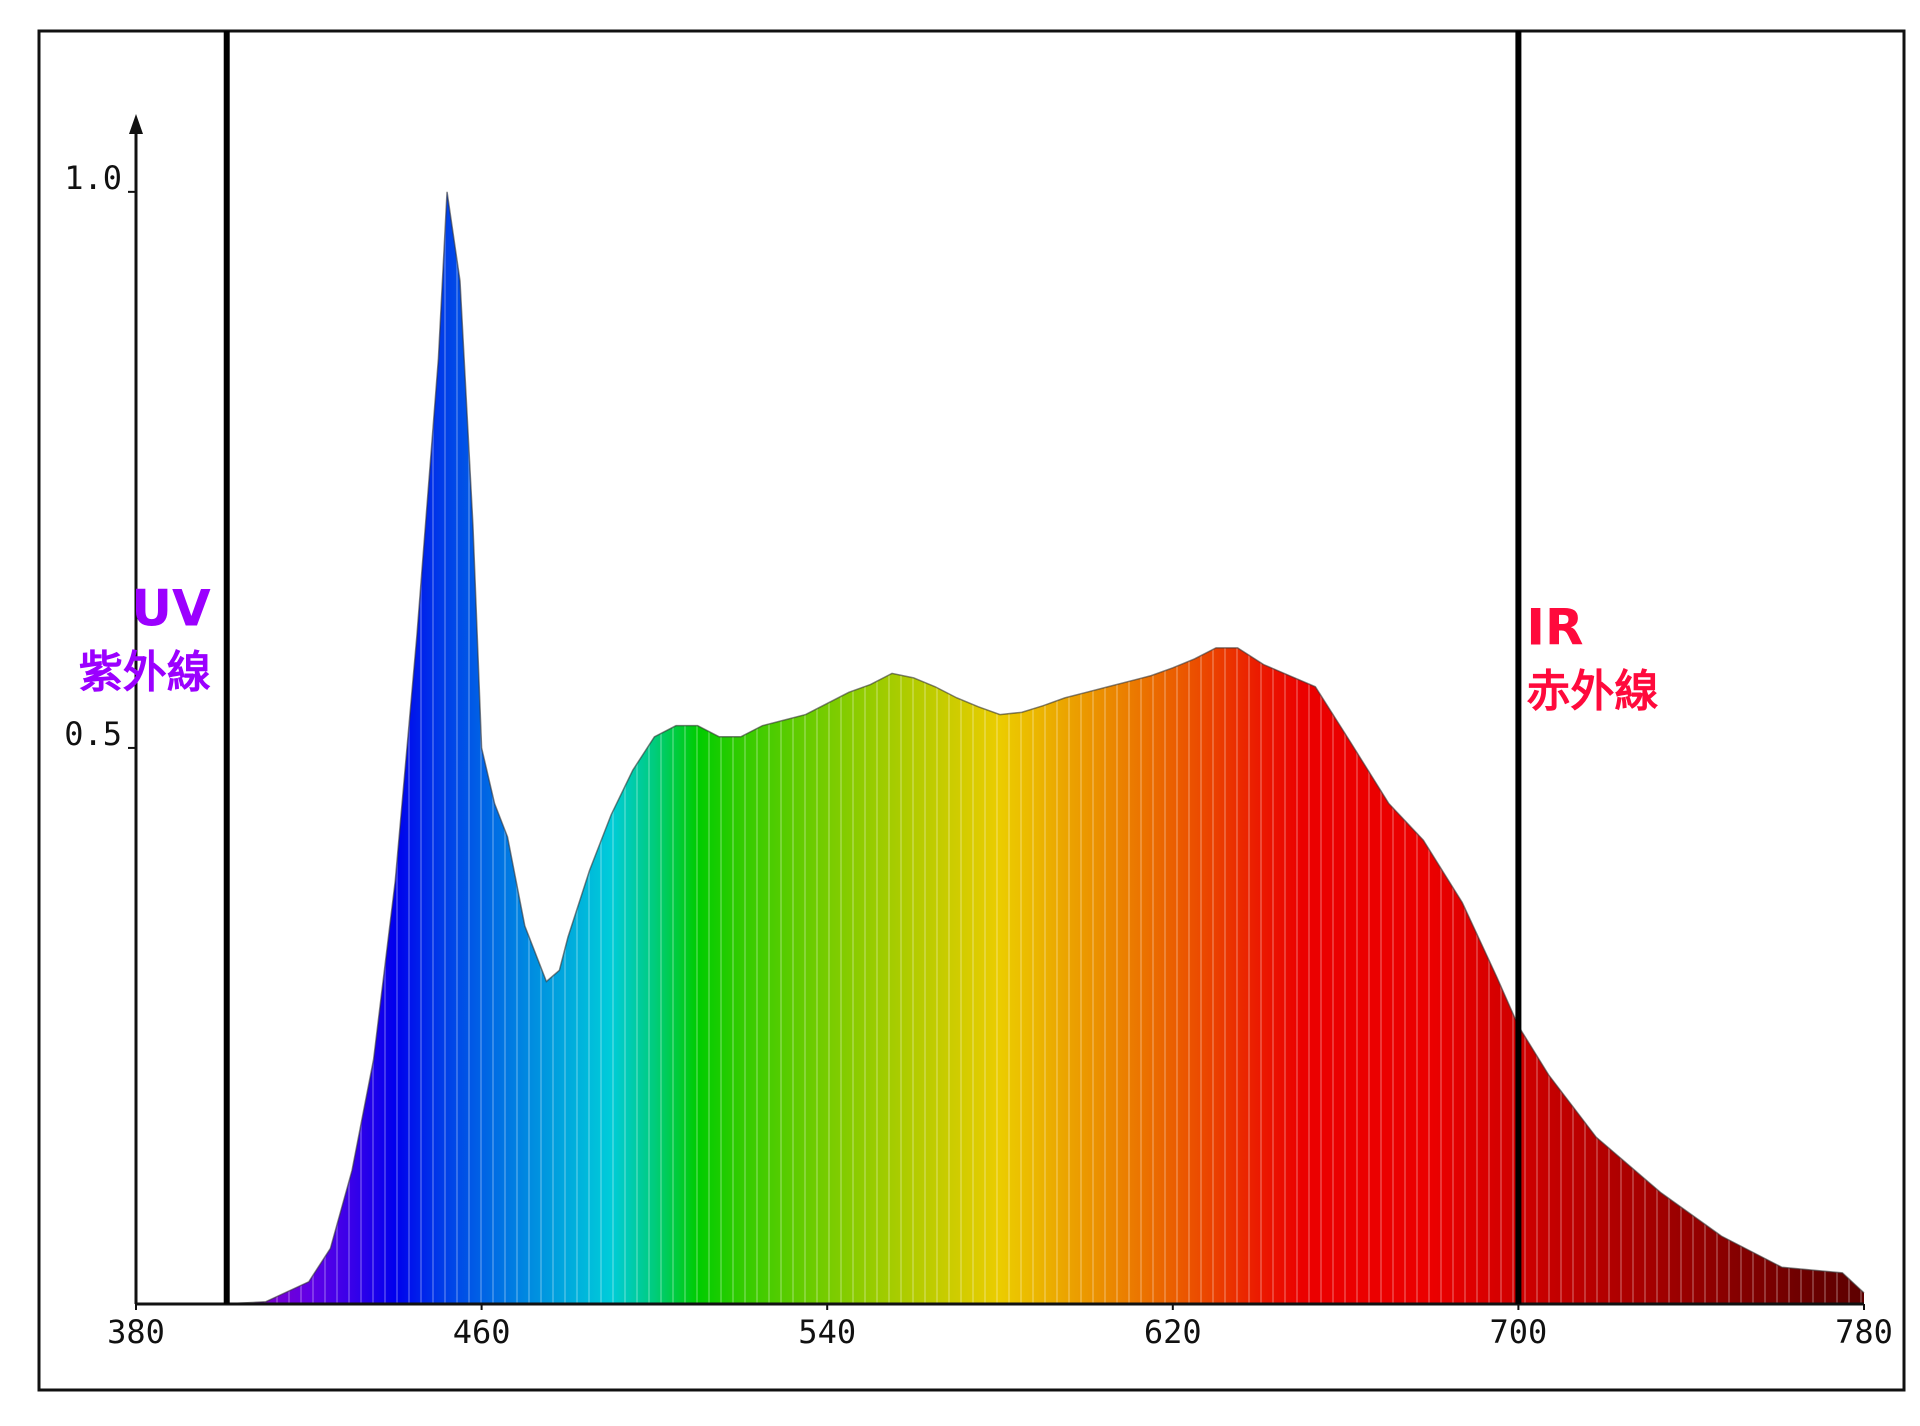 Image resolution: width=1920 pixels, height=1426 pixels. What do you see at coordinates (1554, 628) in the screenshot?
I see `marker-label: IR` at bounding box center [1554, 628].